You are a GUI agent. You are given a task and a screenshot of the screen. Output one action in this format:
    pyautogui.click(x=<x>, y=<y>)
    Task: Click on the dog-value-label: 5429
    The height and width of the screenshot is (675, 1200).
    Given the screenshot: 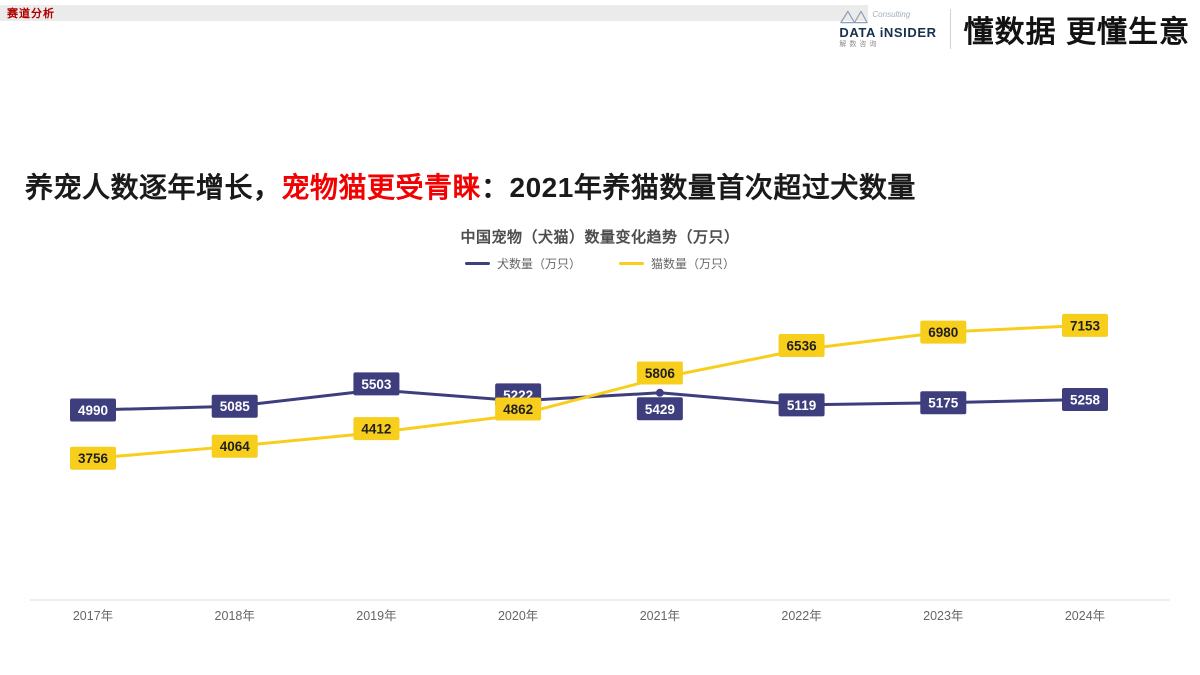 What is the action you would take?
    pyautogui.click(x=660, y=409)
    